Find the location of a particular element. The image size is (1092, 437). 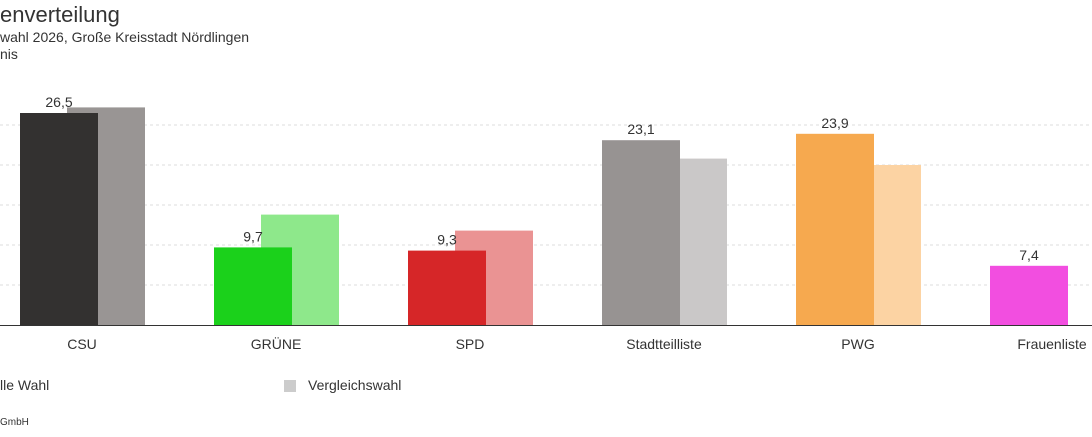

data-label: 7,4 is located at coordinates (1029, 255).